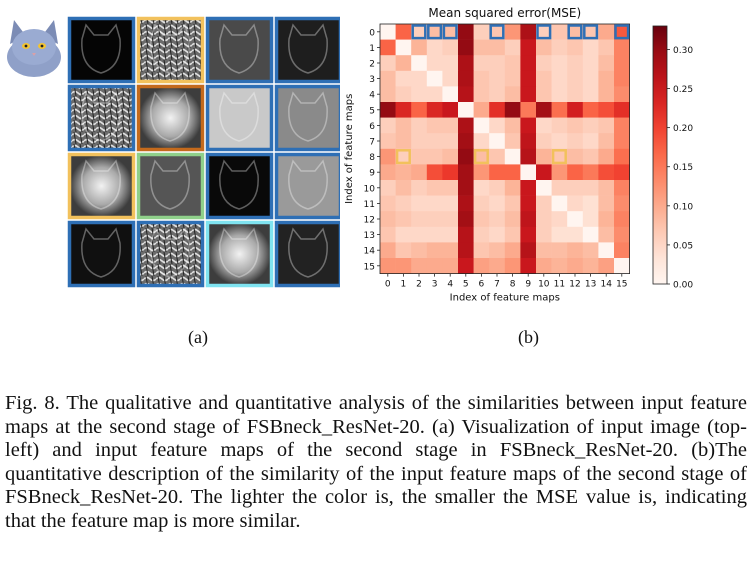 The height and width of the screenshot is (581, 754). Describe the element at coordinates (372, 33) in the screenshot. I see `y-tick-label: 0` at that location.